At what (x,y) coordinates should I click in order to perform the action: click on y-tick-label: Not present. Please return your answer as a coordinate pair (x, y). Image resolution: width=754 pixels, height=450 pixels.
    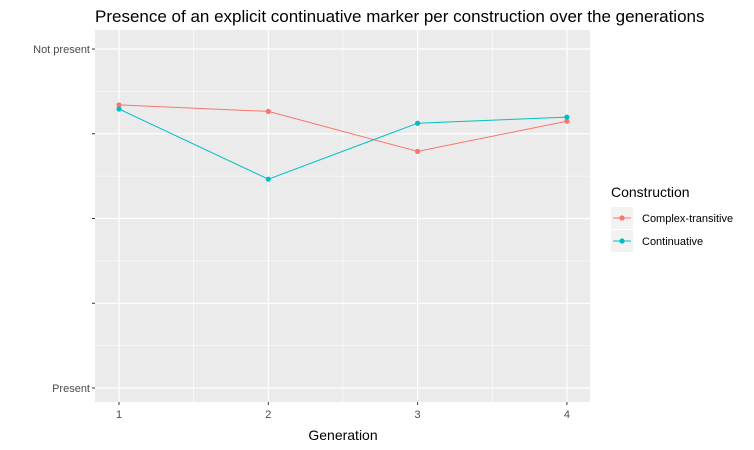
    Looking at the image, I should click on (61, 50).